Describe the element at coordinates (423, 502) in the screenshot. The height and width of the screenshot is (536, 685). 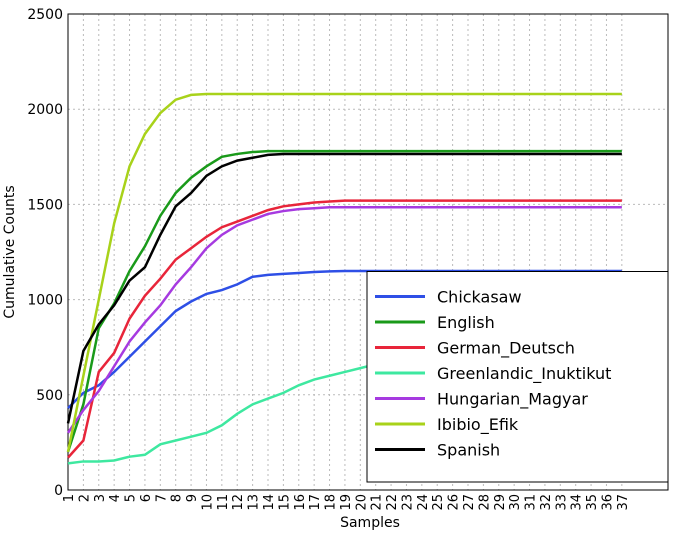
I see `x-tick-label: 24` at that location.